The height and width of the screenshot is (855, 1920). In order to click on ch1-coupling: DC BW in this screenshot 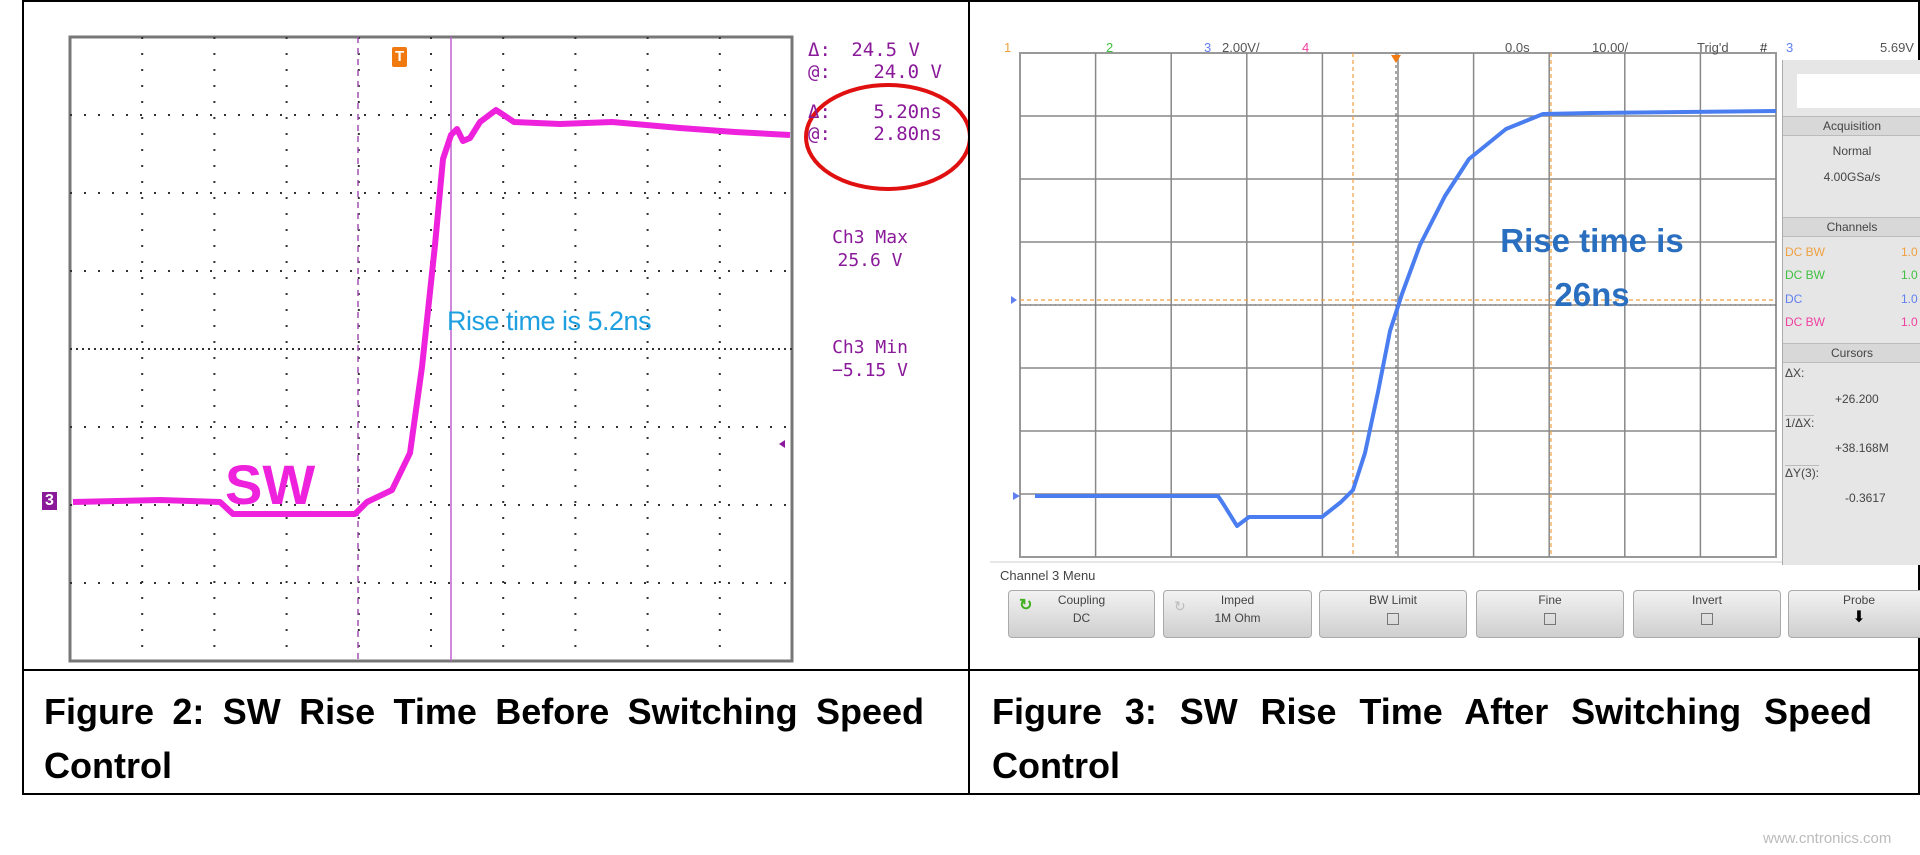, I will do `click(1805, 252)`.